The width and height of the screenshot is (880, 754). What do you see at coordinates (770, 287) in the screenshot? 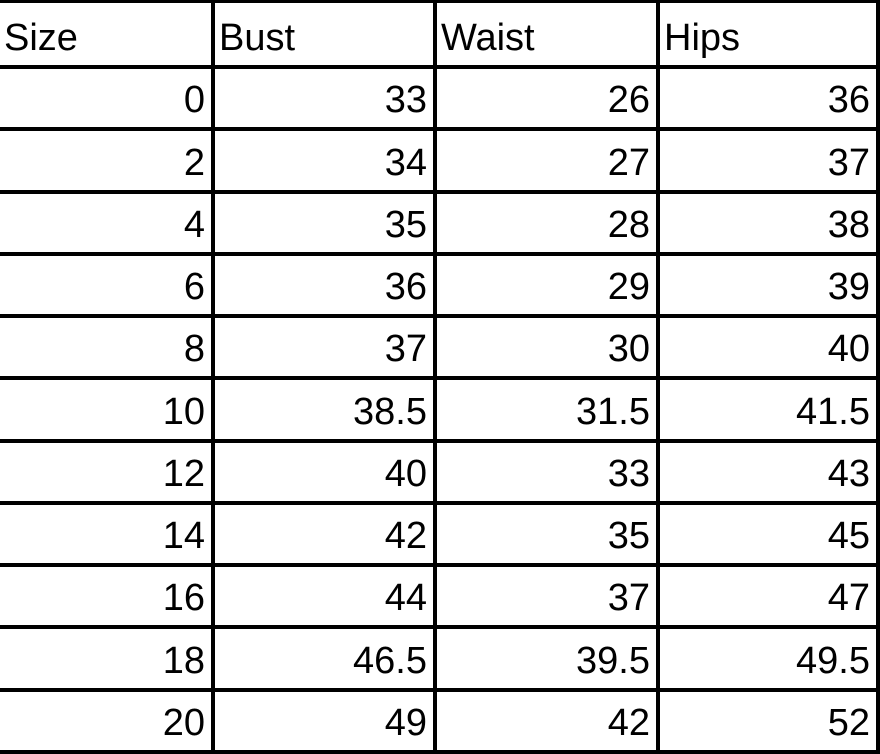
I see `table-cell: 39` at bounding box center [770, 287].